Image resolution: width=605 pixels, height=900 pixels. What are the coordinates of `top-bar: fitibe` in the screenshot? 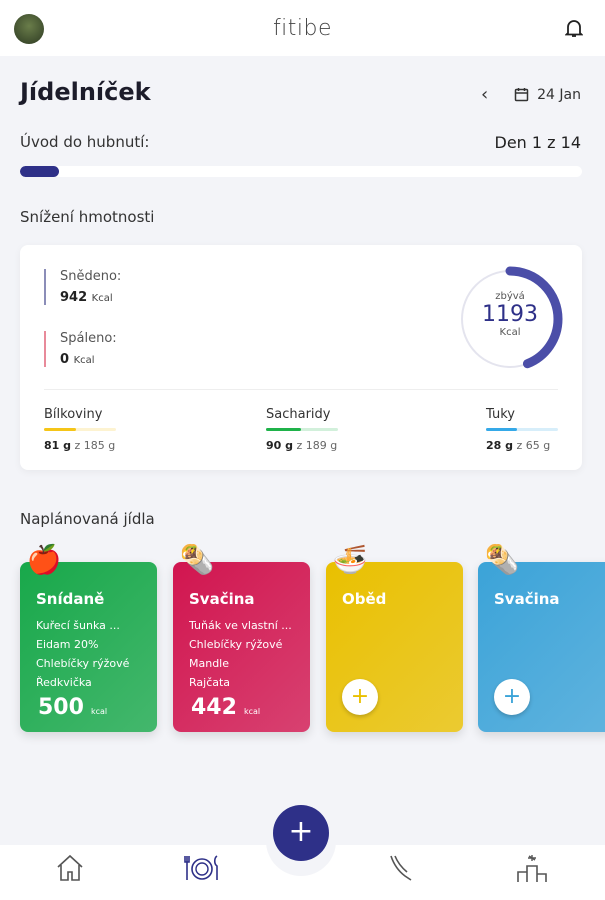 It's located at (302, 28).